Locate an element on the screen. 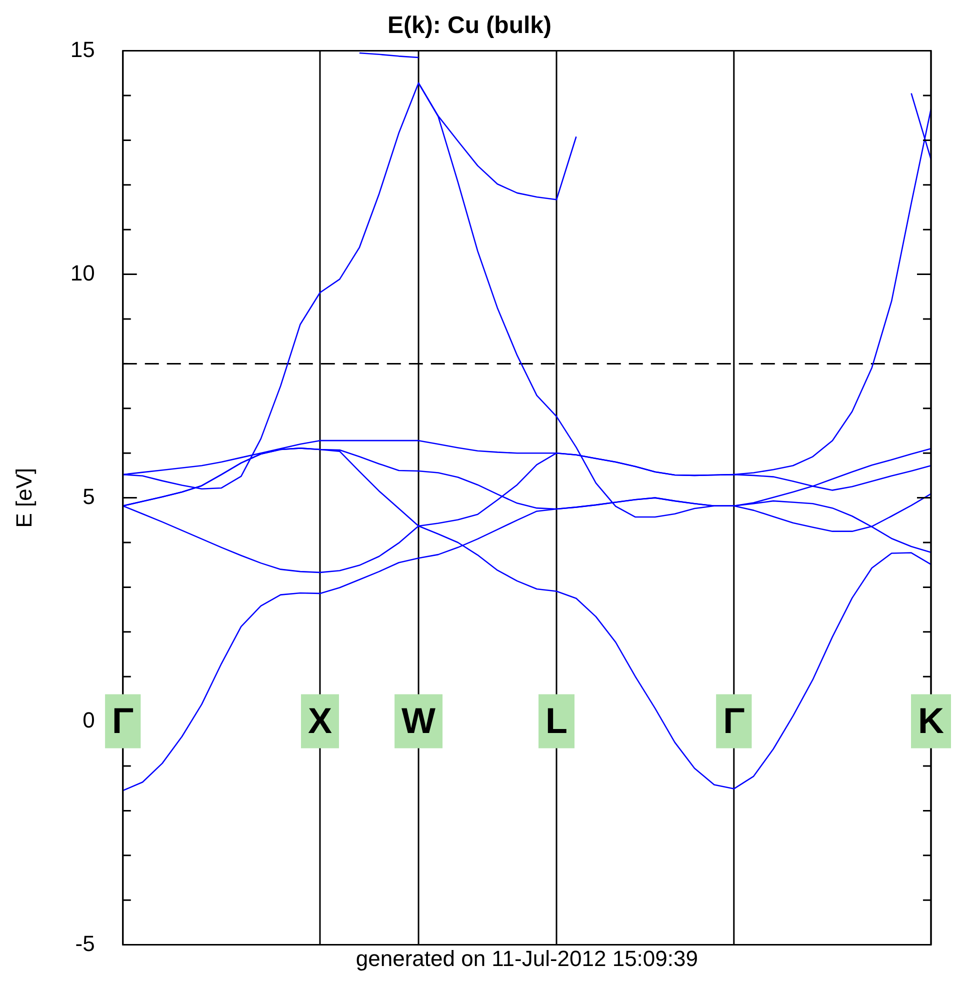 The width and height of the screenshot is (965, 994). text: generated on 11-Jul-2012 15:09:39 is located at coordinates (527, 958).